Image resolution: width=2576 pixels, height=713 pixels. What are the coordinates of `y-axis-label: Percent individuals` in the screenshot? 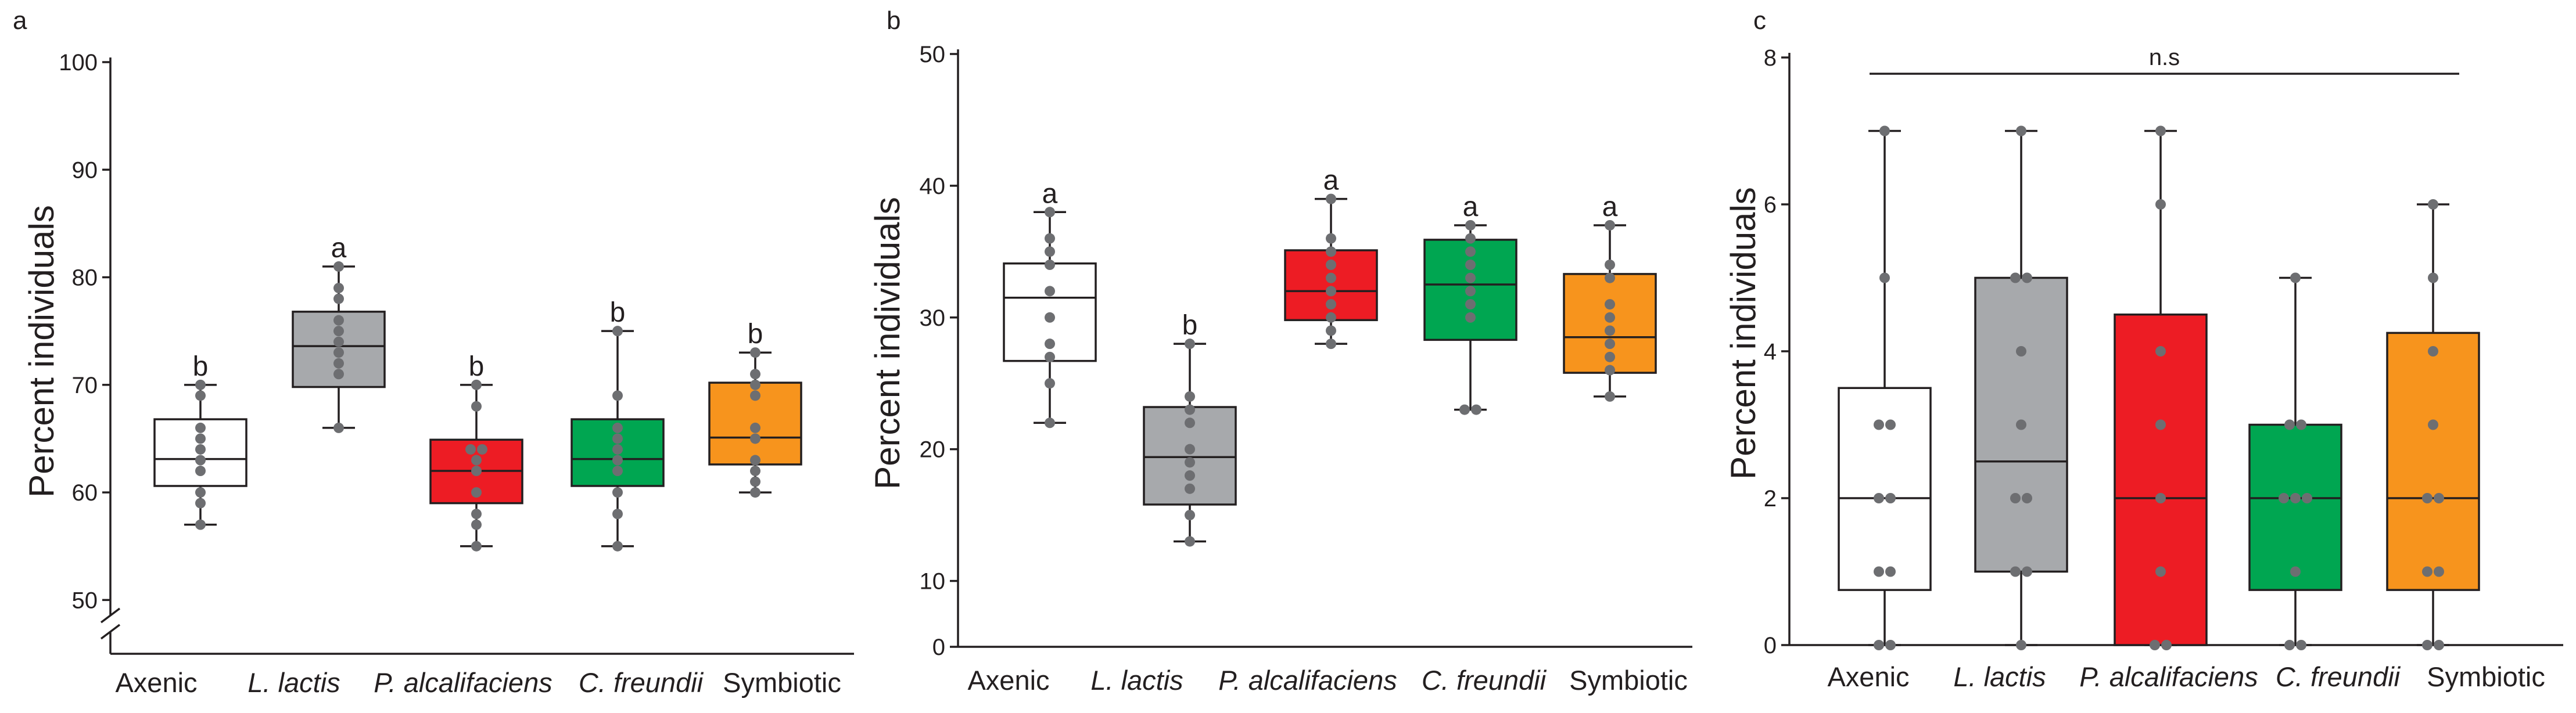 It's located at (41, 352).